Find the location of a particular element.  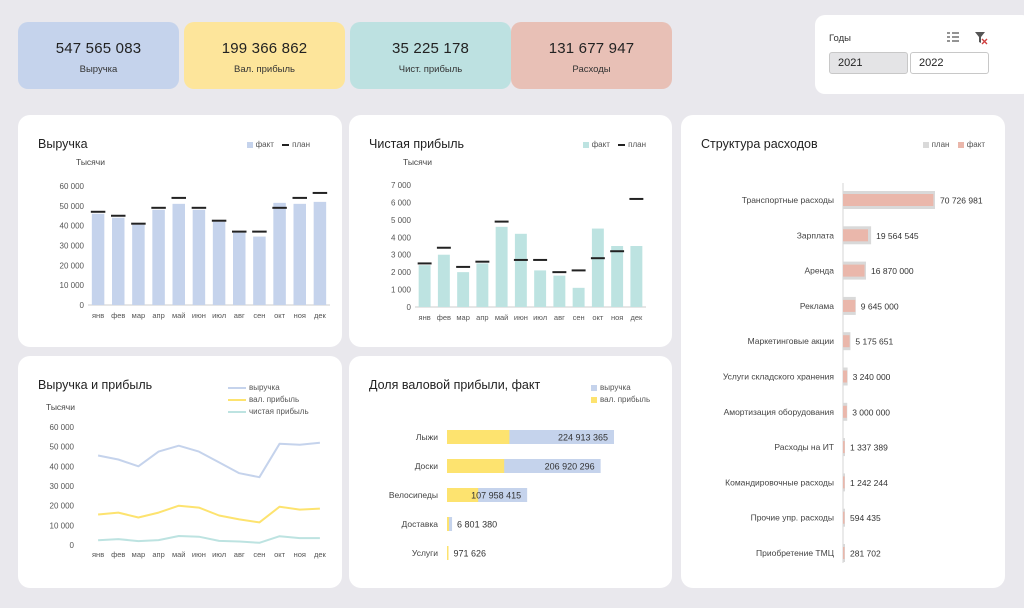

data-label: 16 870 000 is located at coordinates (892, 271).